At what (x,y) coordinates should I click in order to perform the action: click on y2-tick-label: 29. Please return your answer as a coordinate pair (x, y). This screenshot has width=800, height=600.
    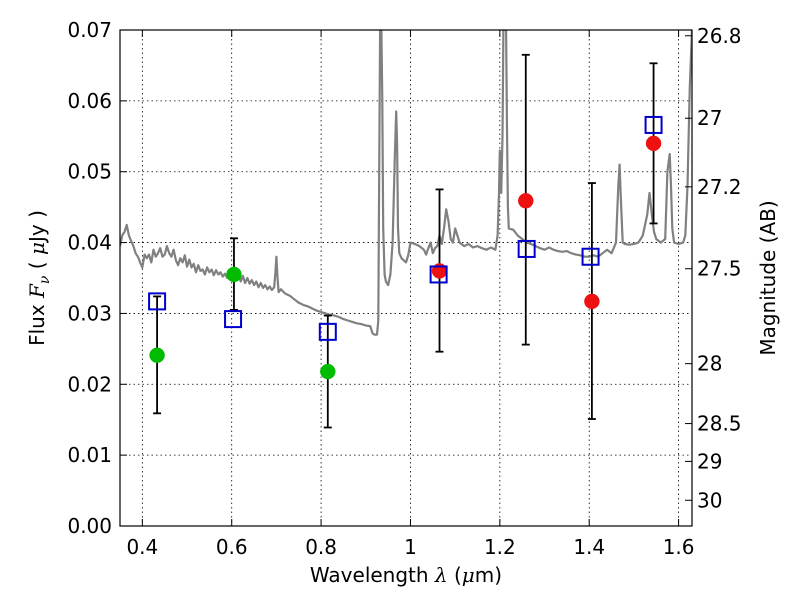
    Looking at the image, I should click on (709, 461).